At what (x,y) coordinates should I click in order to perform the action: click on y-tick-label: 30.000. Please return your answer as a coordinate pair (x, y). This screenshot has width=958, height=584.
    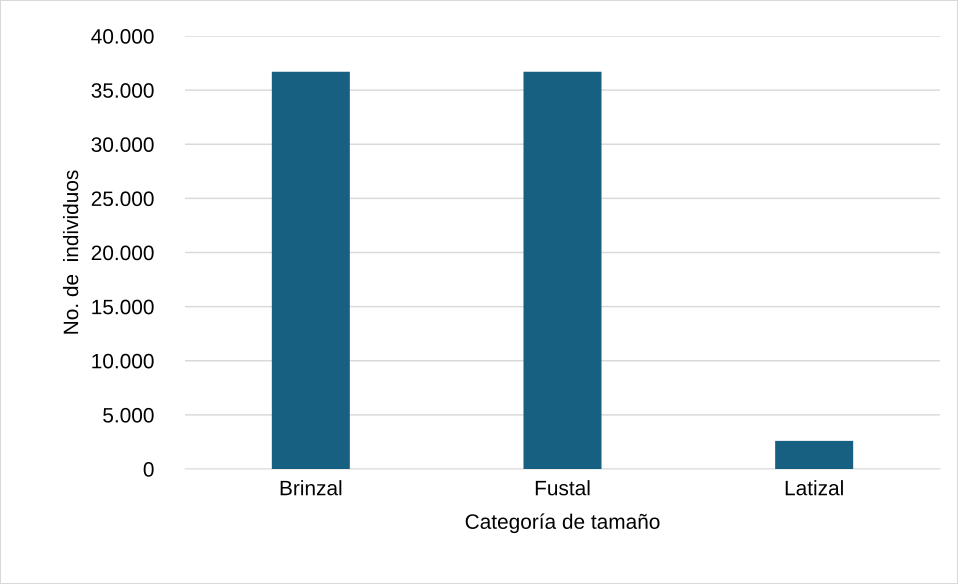
    Looking at the image, I should click on (123, 144).